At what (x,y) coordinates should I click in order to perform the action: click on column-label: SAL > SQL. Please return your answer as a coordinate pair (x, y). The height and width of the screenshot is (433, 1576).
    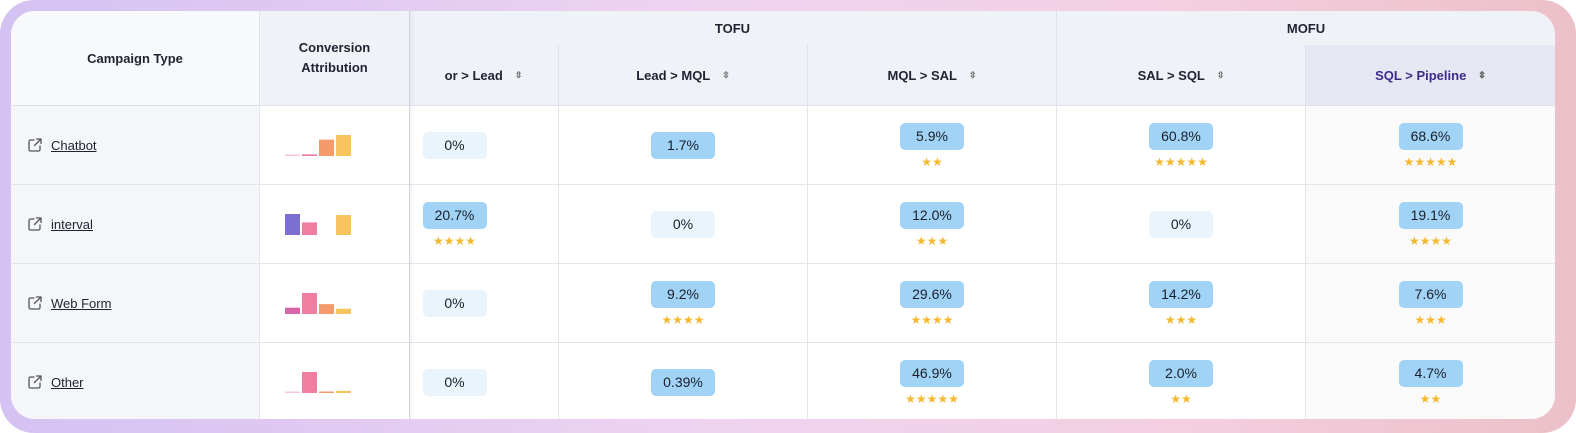
    Looking at the image, I should click on (1171, 75).